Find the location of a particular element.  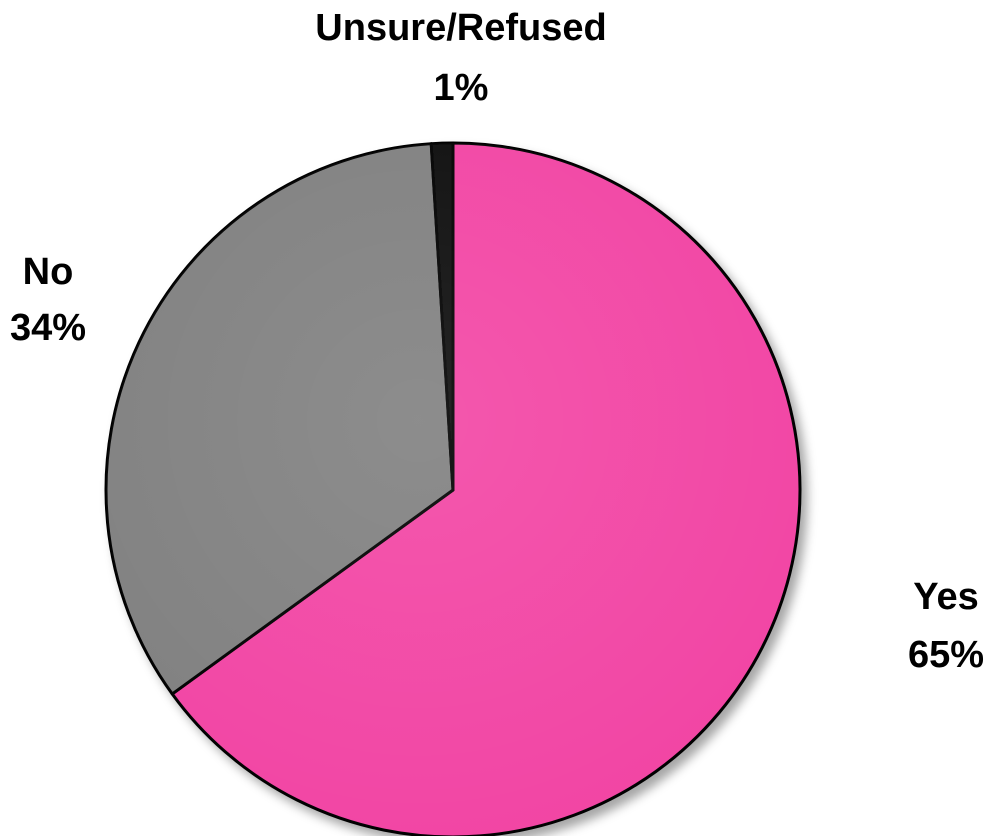

slice-value-no: 34% is located at coordinates (48, 328).